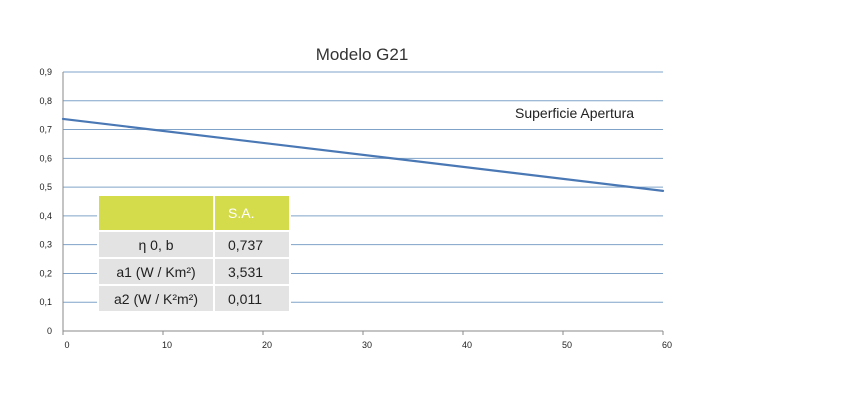 This screenshot has height=405, width=851. What do you see at coordinates (45, 201) in the screenshot?
I see `y-tick-labels: 0 0,1 0,2 0,3 0,4 0,5 0,6 0,7 0,8 0,9` at bounding box center [45, 201].